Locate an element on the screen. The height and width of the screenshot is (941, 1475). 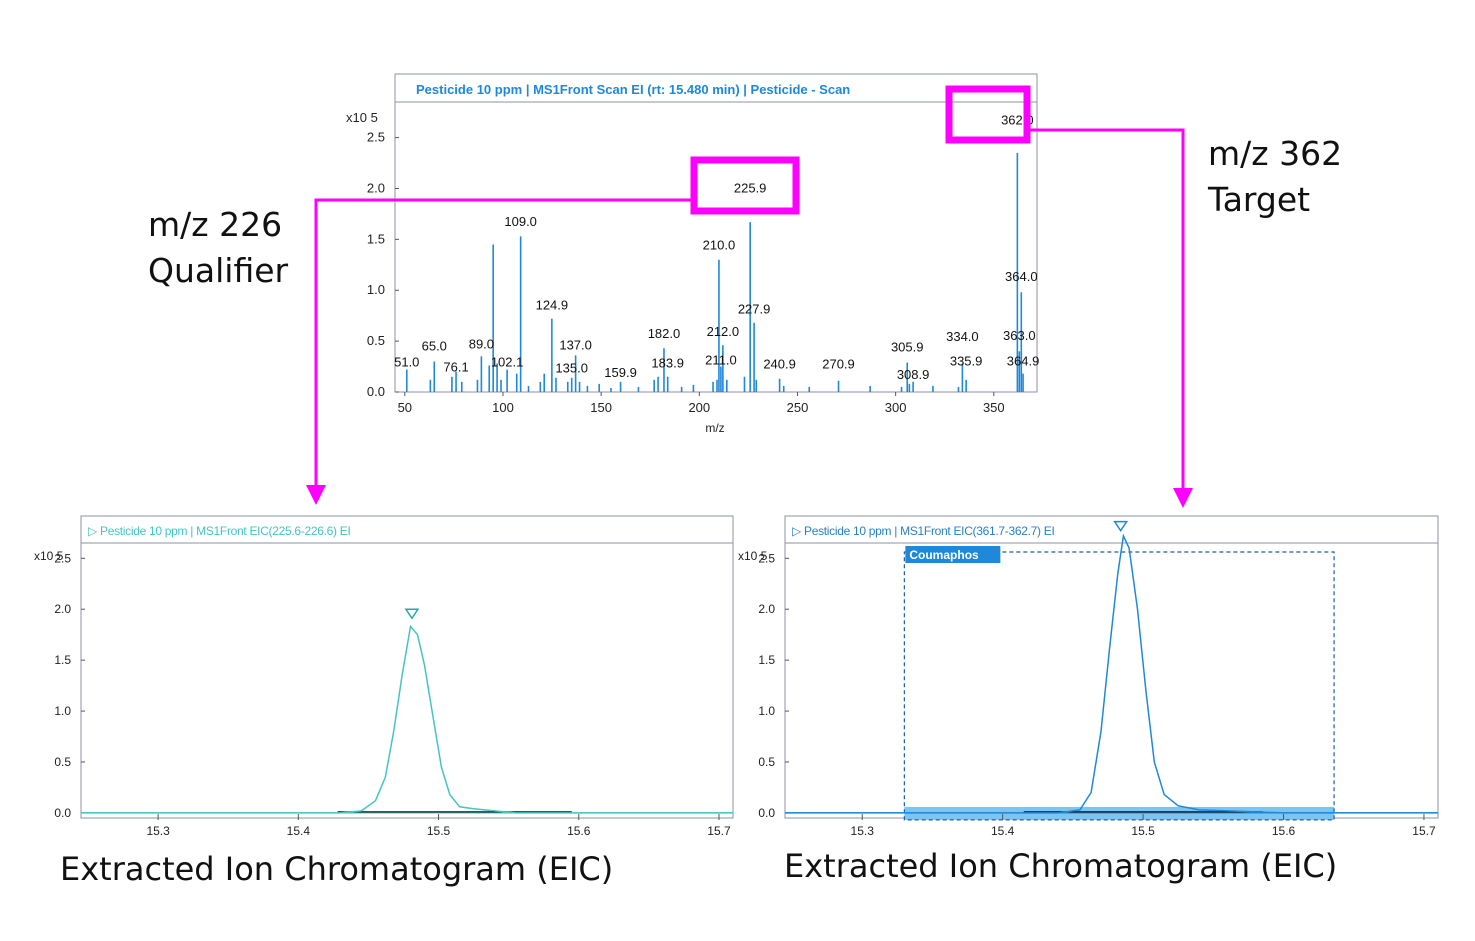
spectrum-peak-label-2: 76.1 is located at coordinates (455, 367).